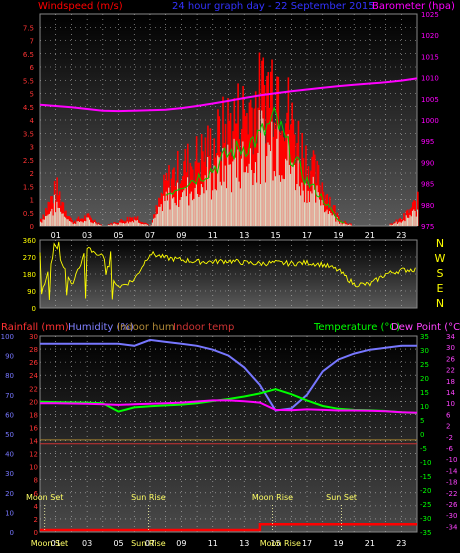  What do you see at coordinates (440, 243) in the screenshot?
I see `compass-label: N` at bounding box center [440, 243].